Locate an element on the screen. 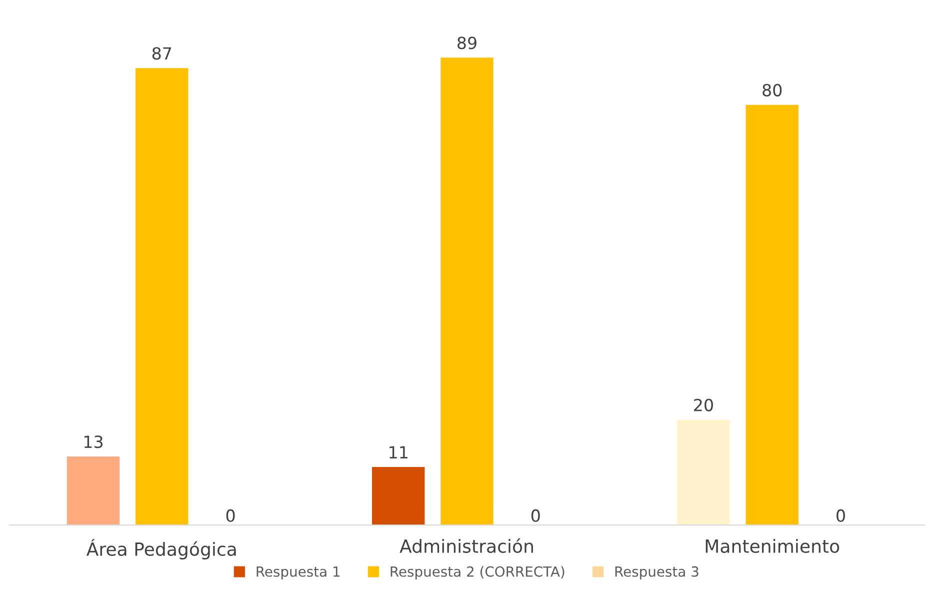  legend-label: Respuesta 1 is located at coordinates (298, 573).